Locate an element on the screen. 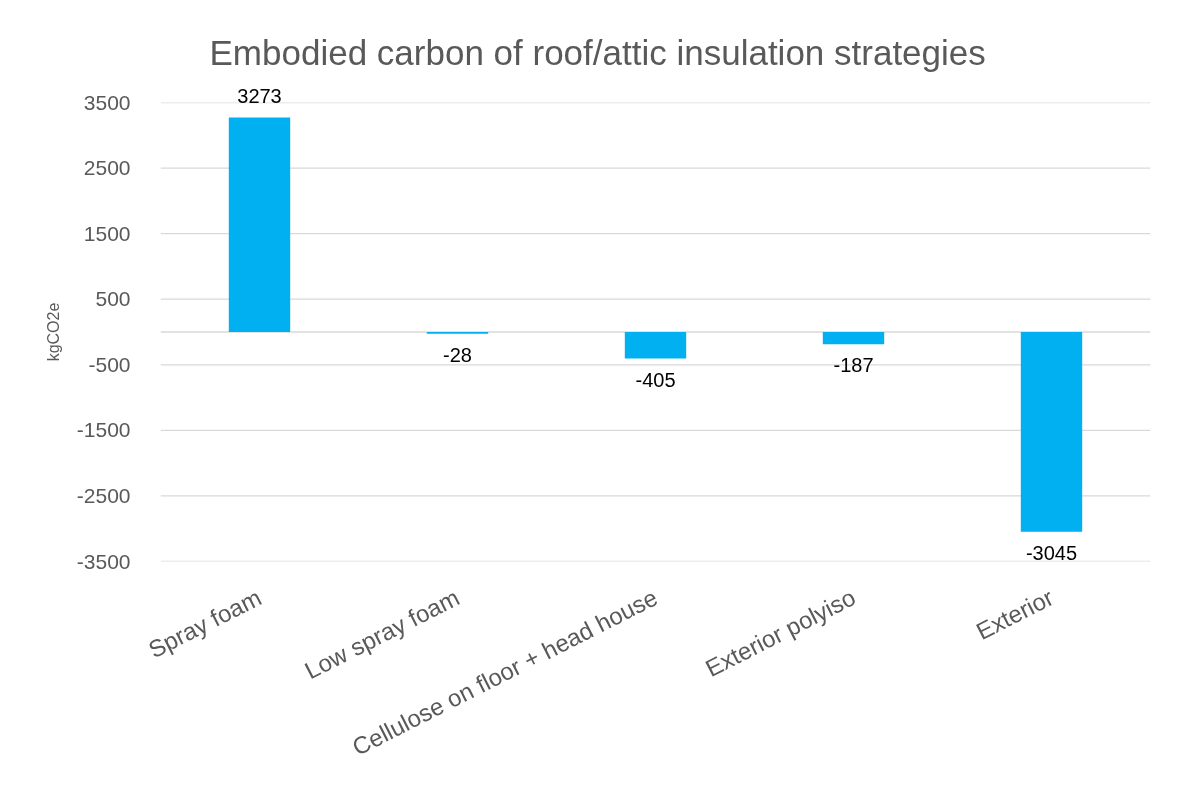  y-tick-label: -1500 is located at coordinates (103, 430).